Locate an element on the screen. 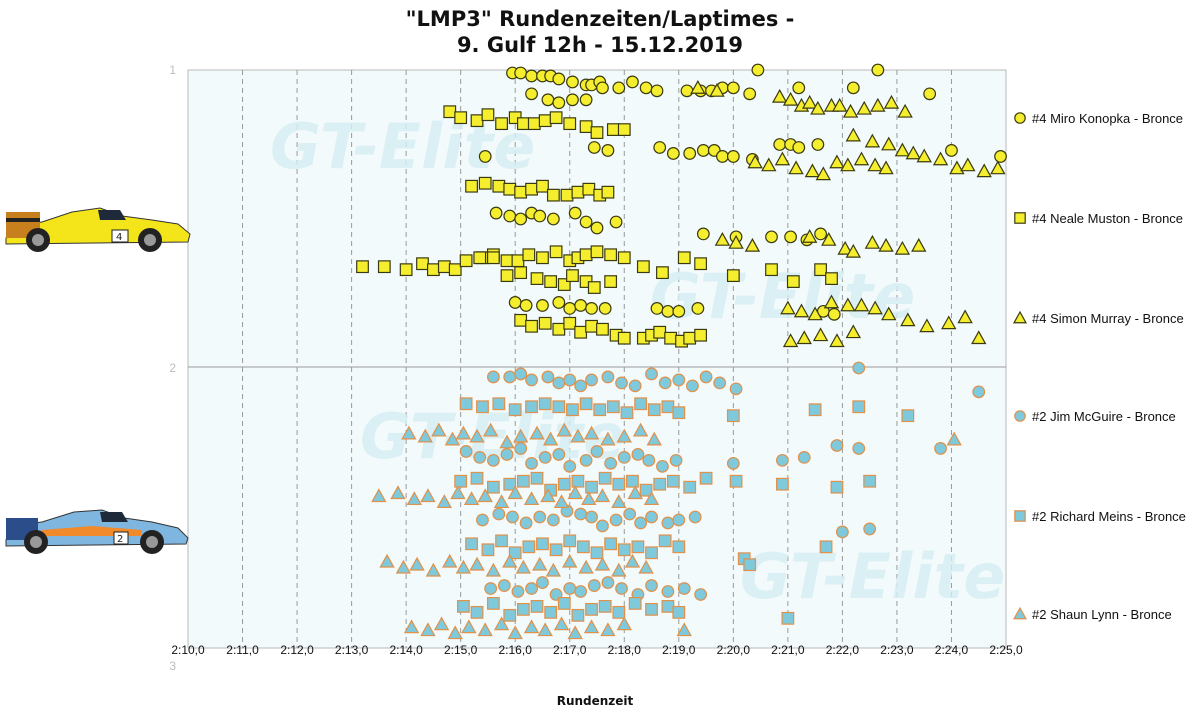 The width and height of the screenshot is (1200, 717). x-tick-label: 2:11,0 is located at coordinates (242, 650).